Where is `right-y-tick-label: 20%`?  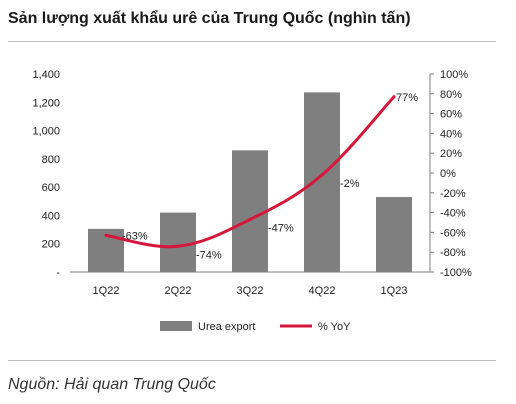 right-y-tick-label: 20% is located at coordinates (451, 154).